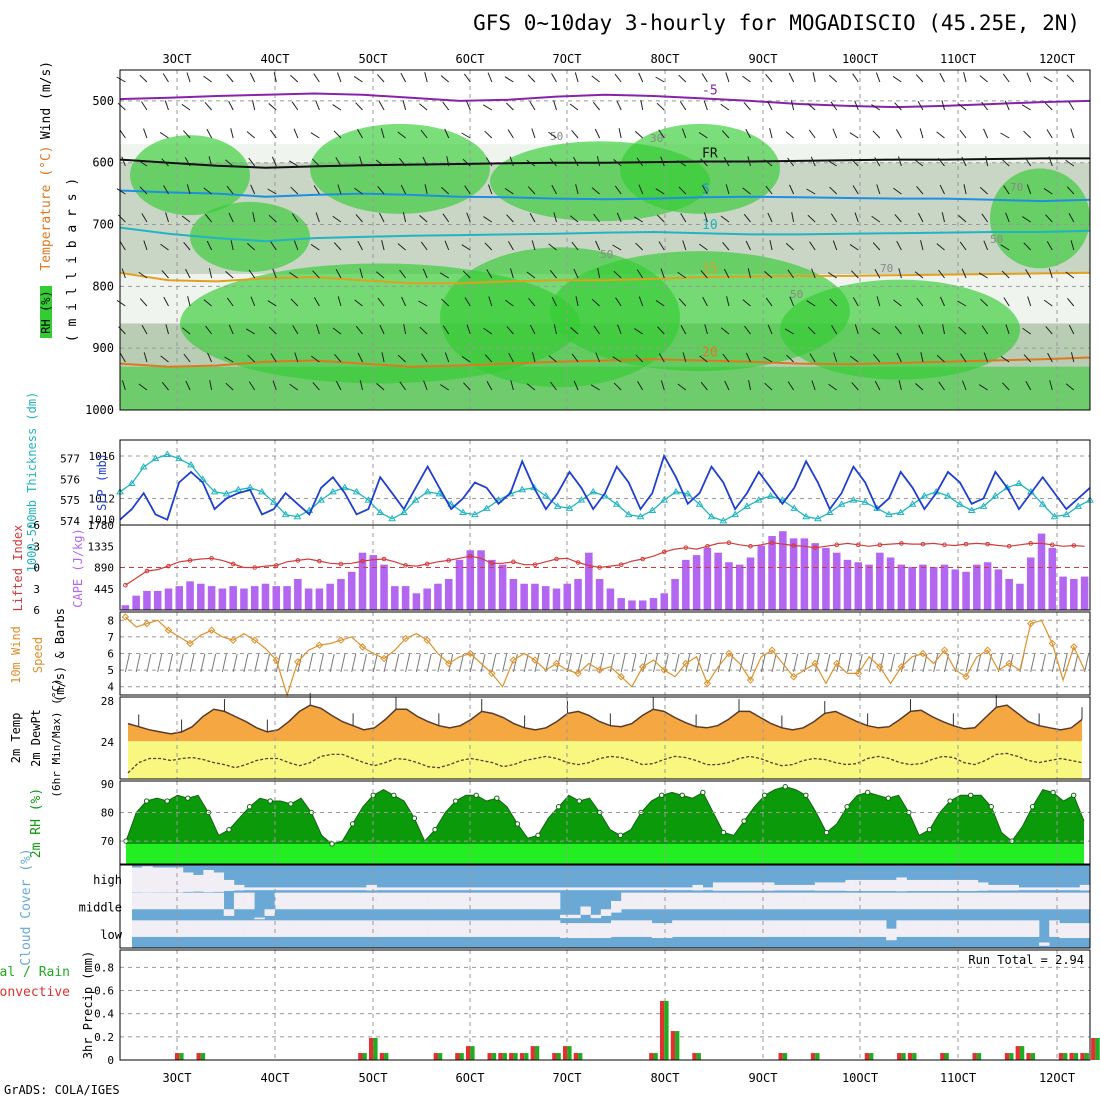 The width and height of the screenshot is (1100, 1100). Describe the element at coordinates (605, 723) in the screenshot. I see `temp-area` at that location.